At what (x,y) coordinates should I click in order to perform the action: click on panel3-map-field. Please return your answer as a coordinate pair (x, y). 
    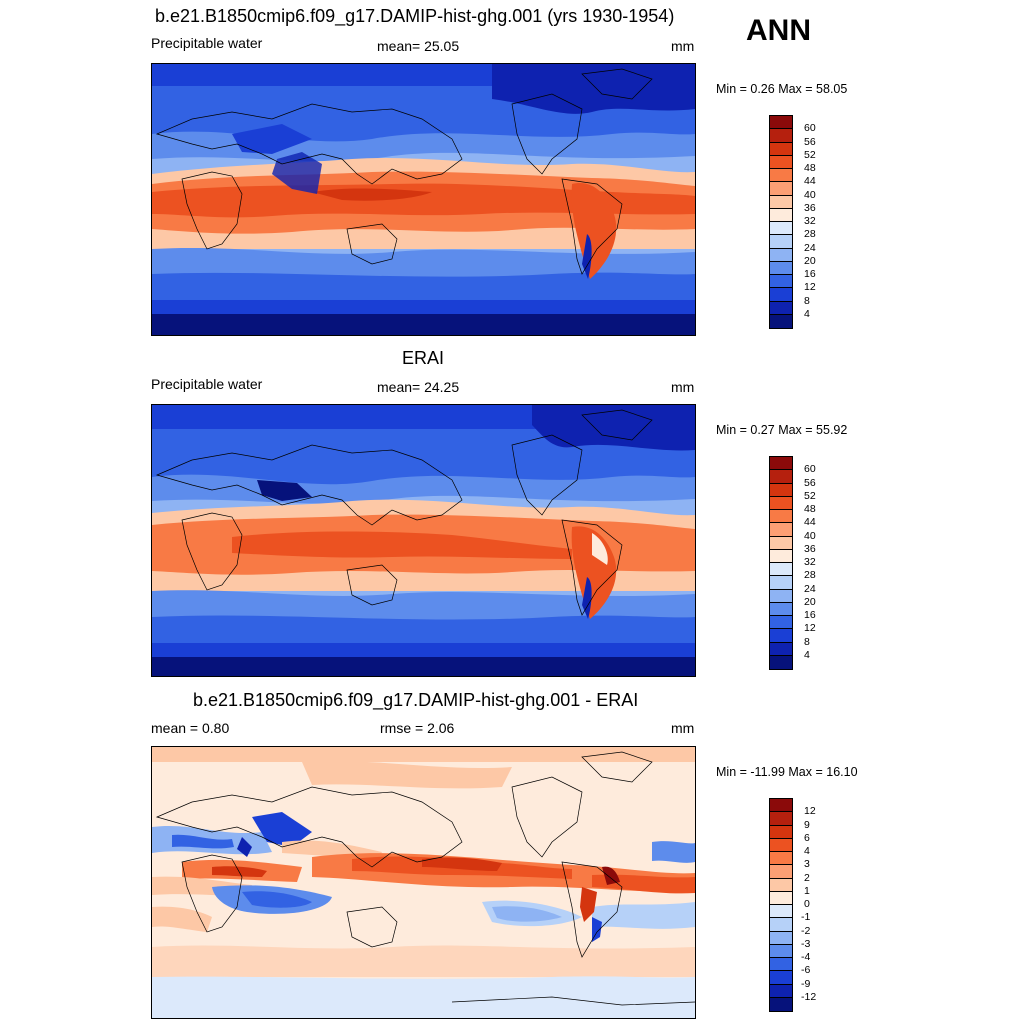
    Looking at the image, I should click on (423, 882).